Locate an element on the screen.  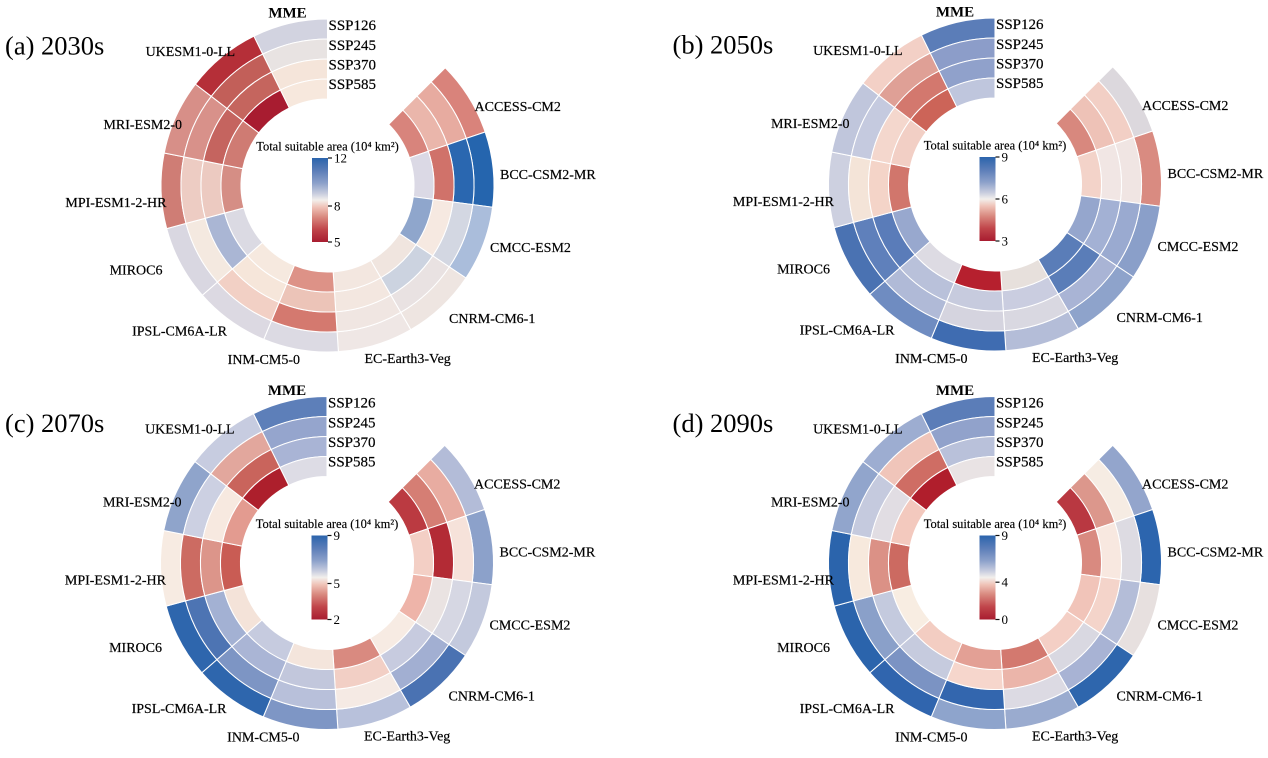
svg-text: 8 is located at coordinates (337, 206).